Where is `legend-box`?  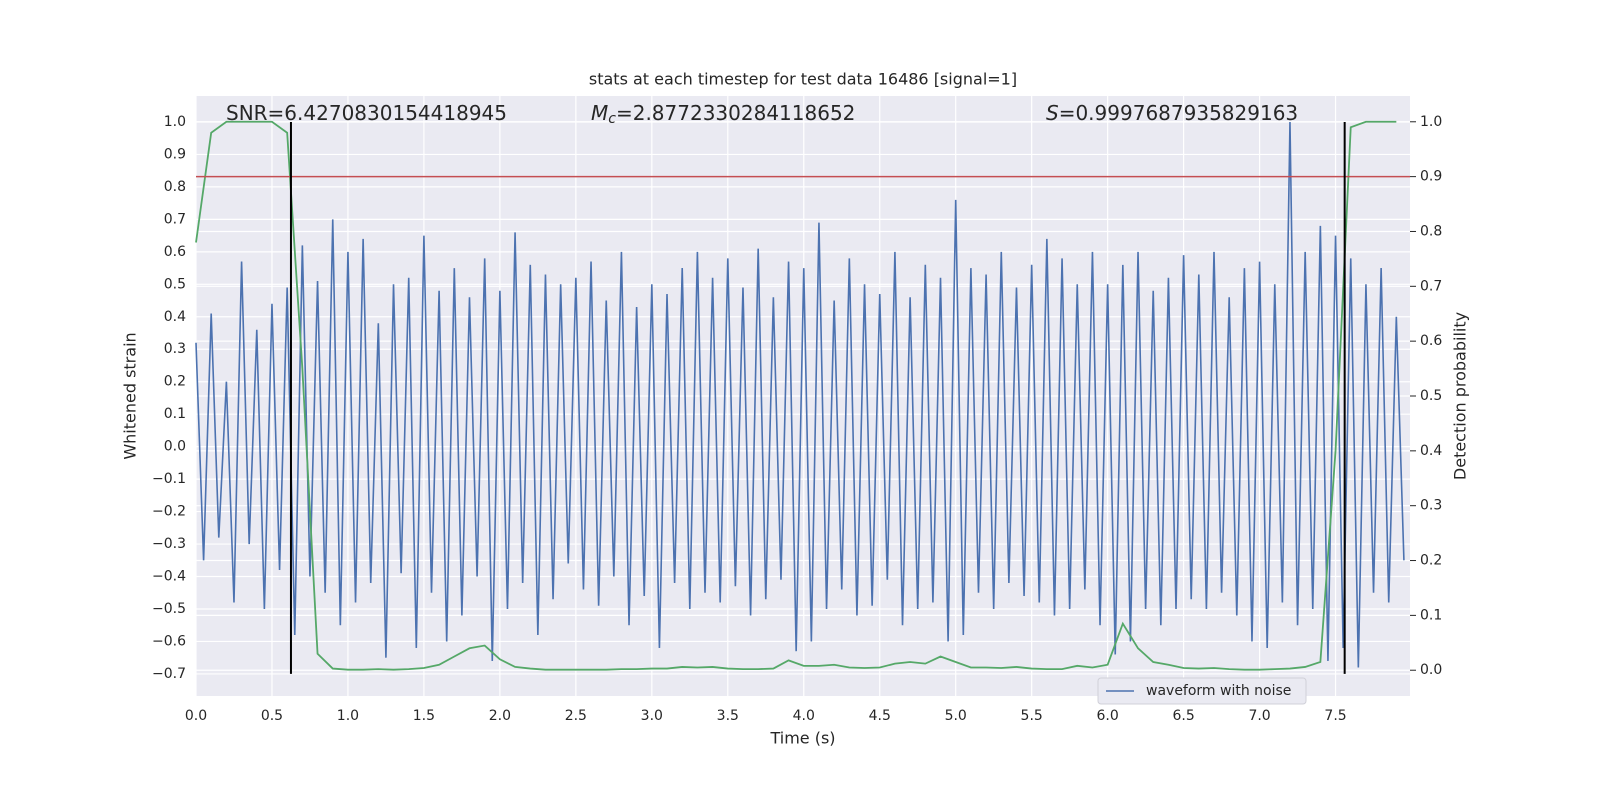 legend-box is located at coordinates (1202, 691).